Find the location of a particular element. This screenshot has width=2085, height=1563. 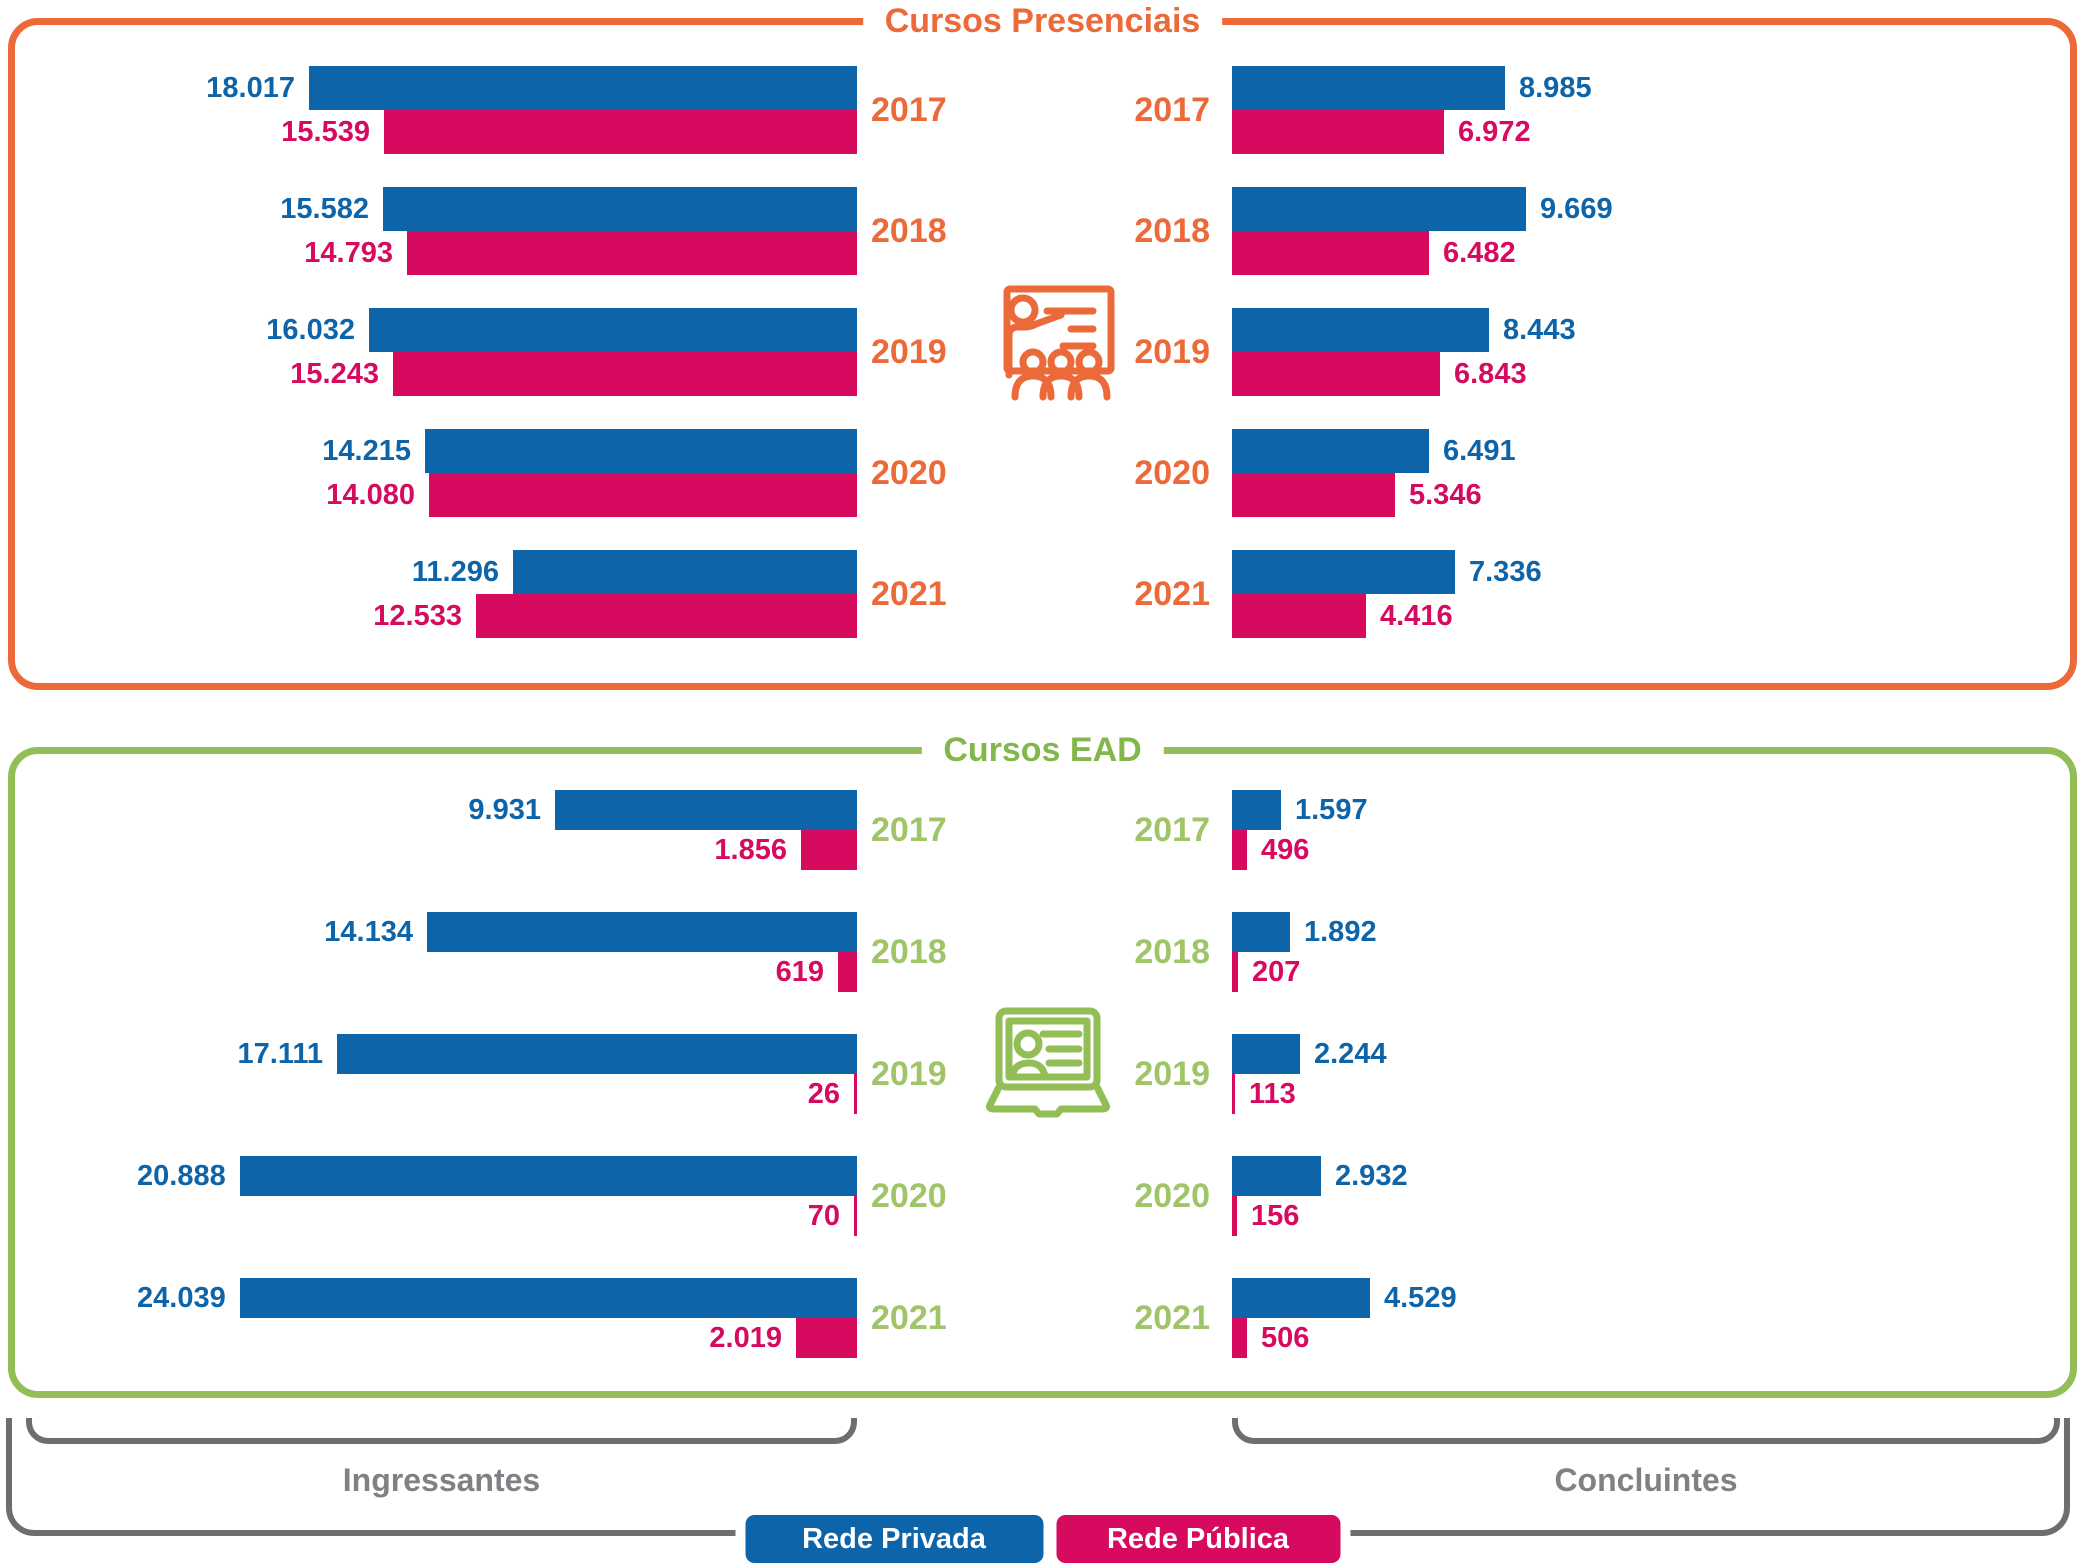

year-row: 2019 2.244 113 is located at coordinates (1532, 1074).